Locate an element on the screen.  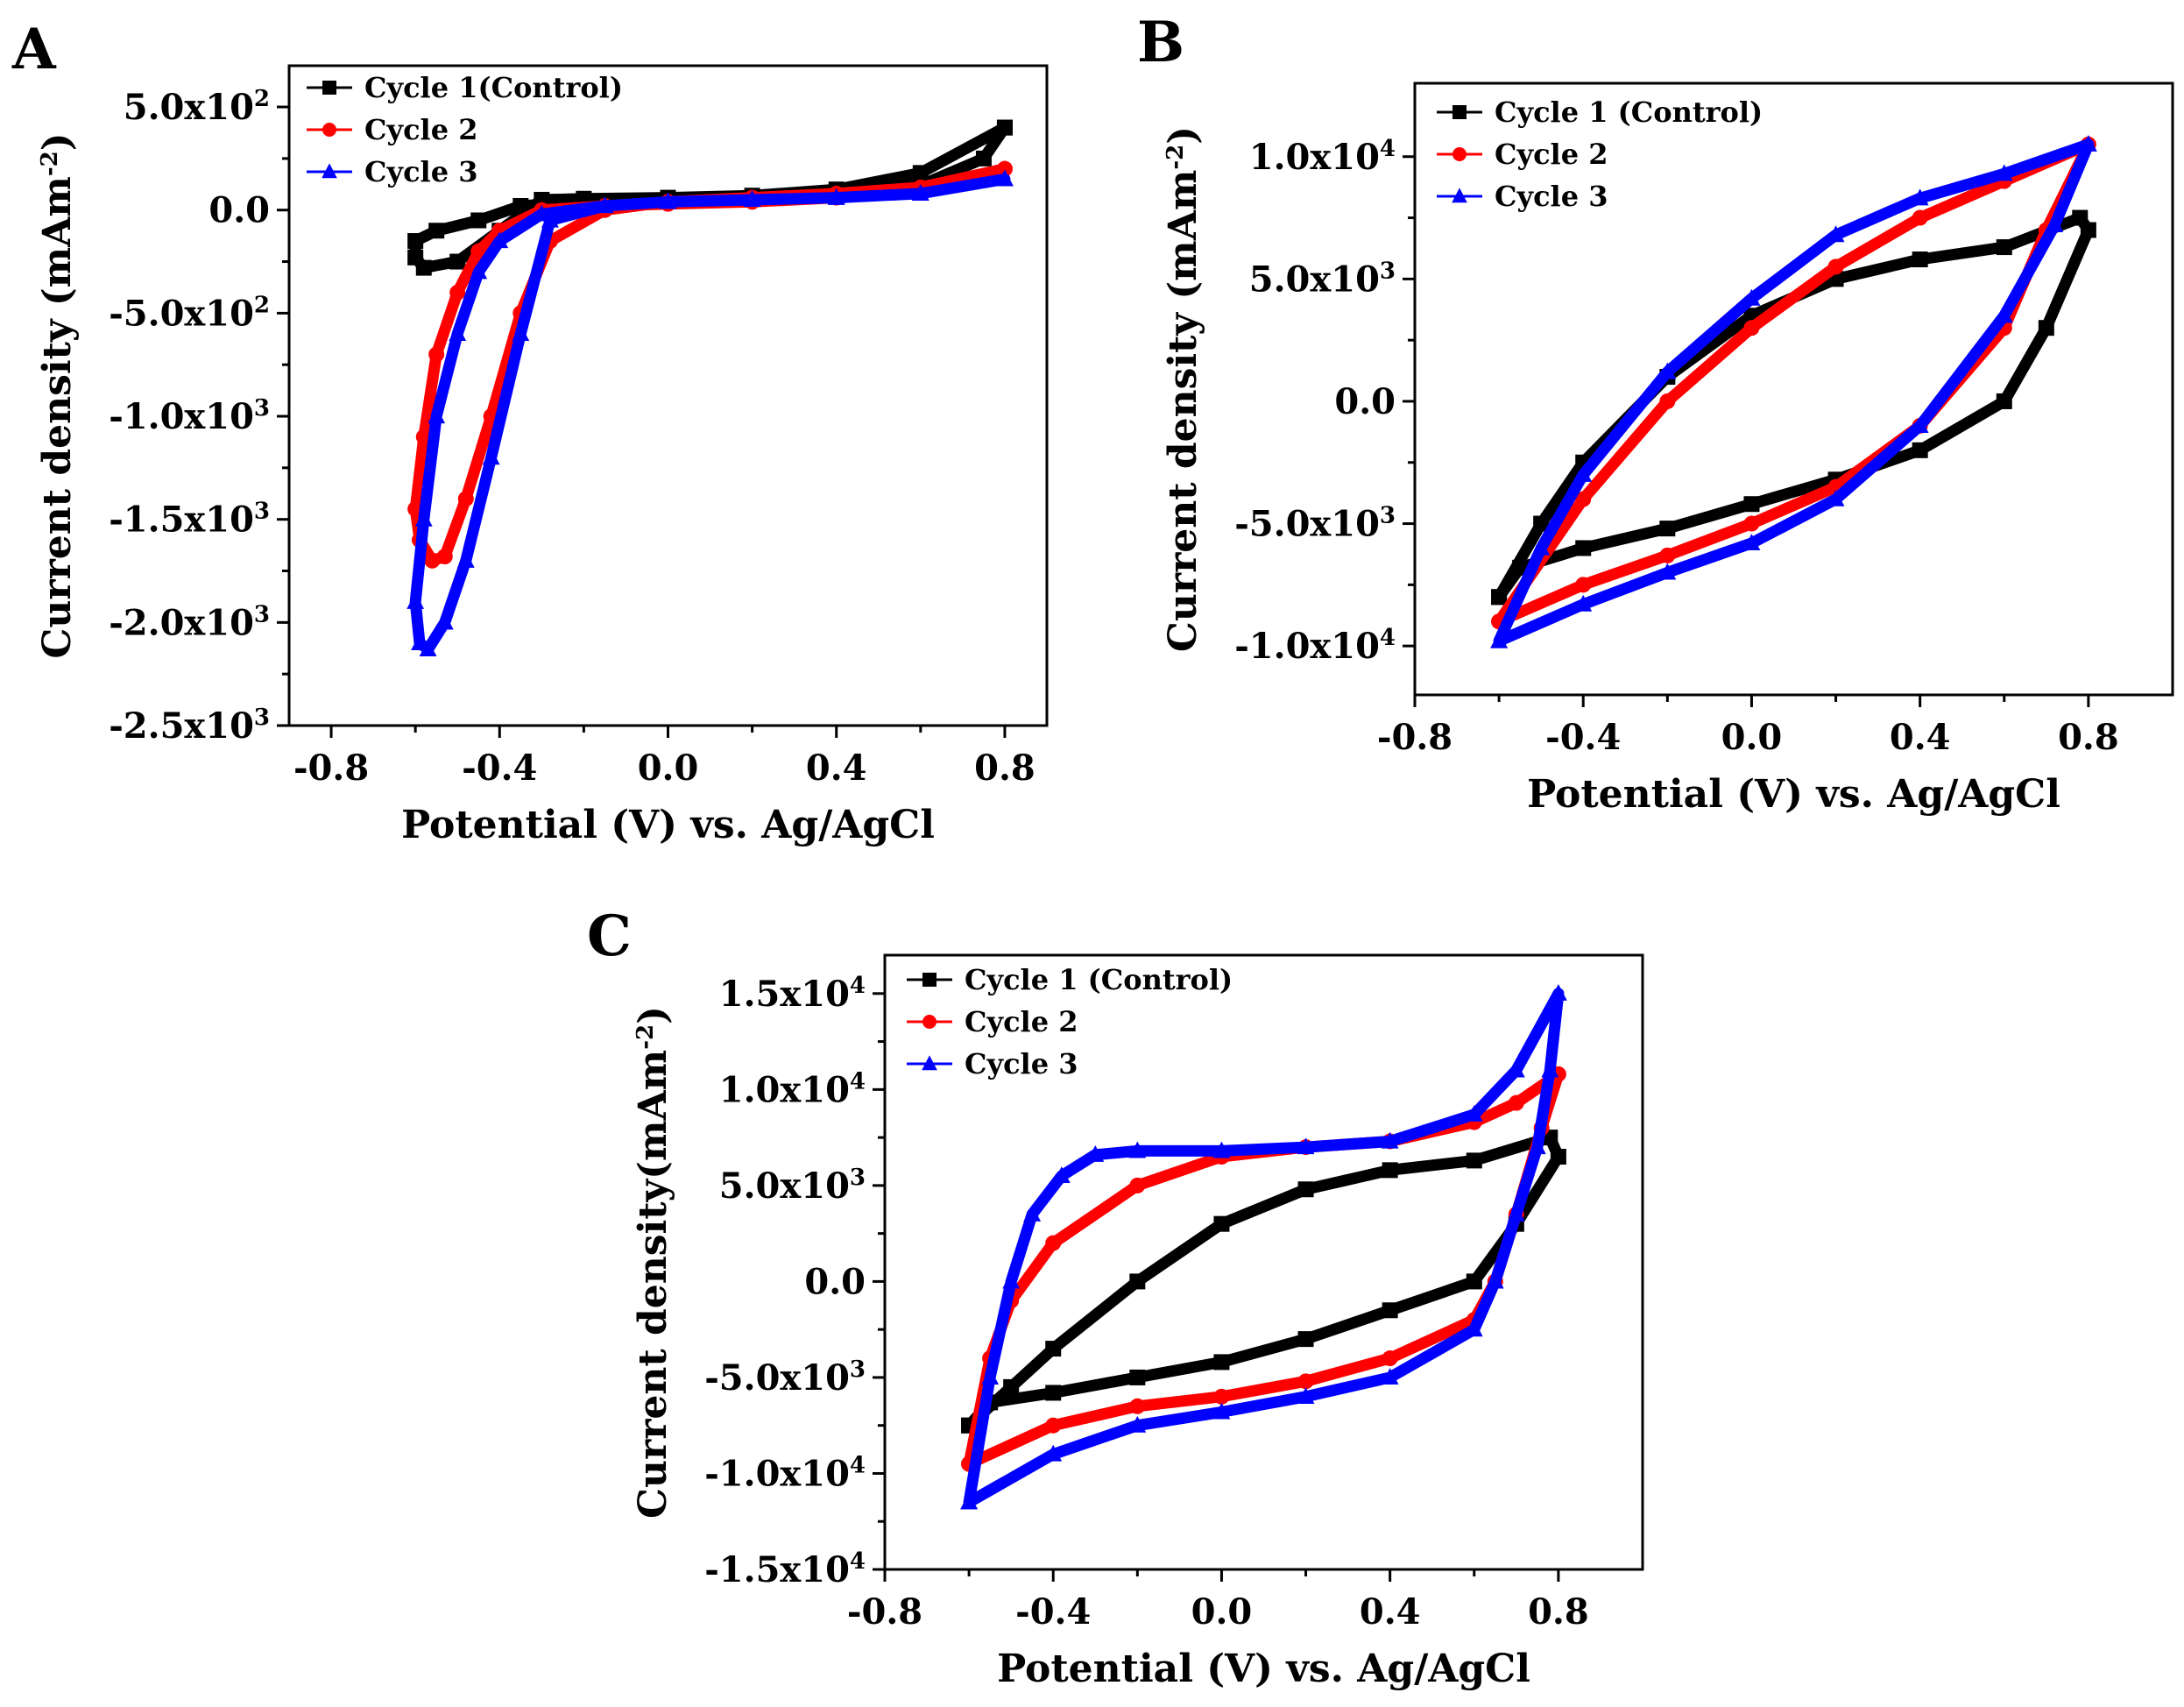
y-tick-label-a: 5.0x102 is located at coordinates (197, 107).